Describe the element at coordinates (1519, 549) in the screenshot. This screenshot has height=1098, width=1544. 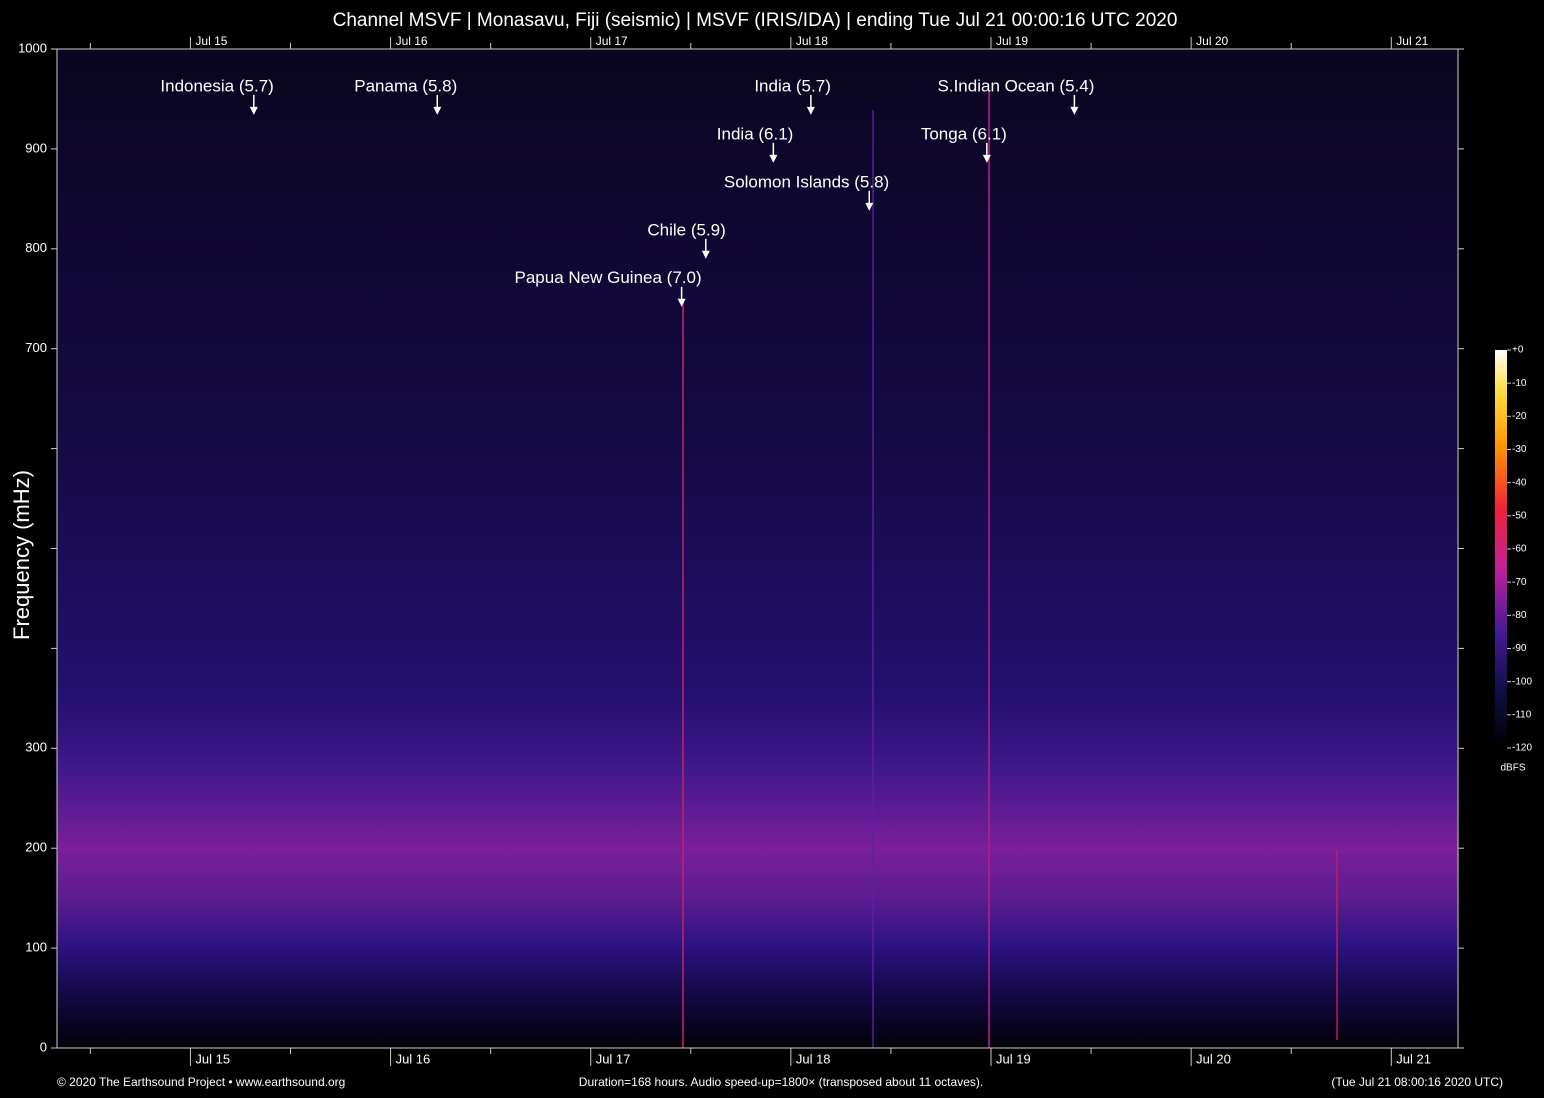
I see `colorbar-tick-label: -60` at that location.